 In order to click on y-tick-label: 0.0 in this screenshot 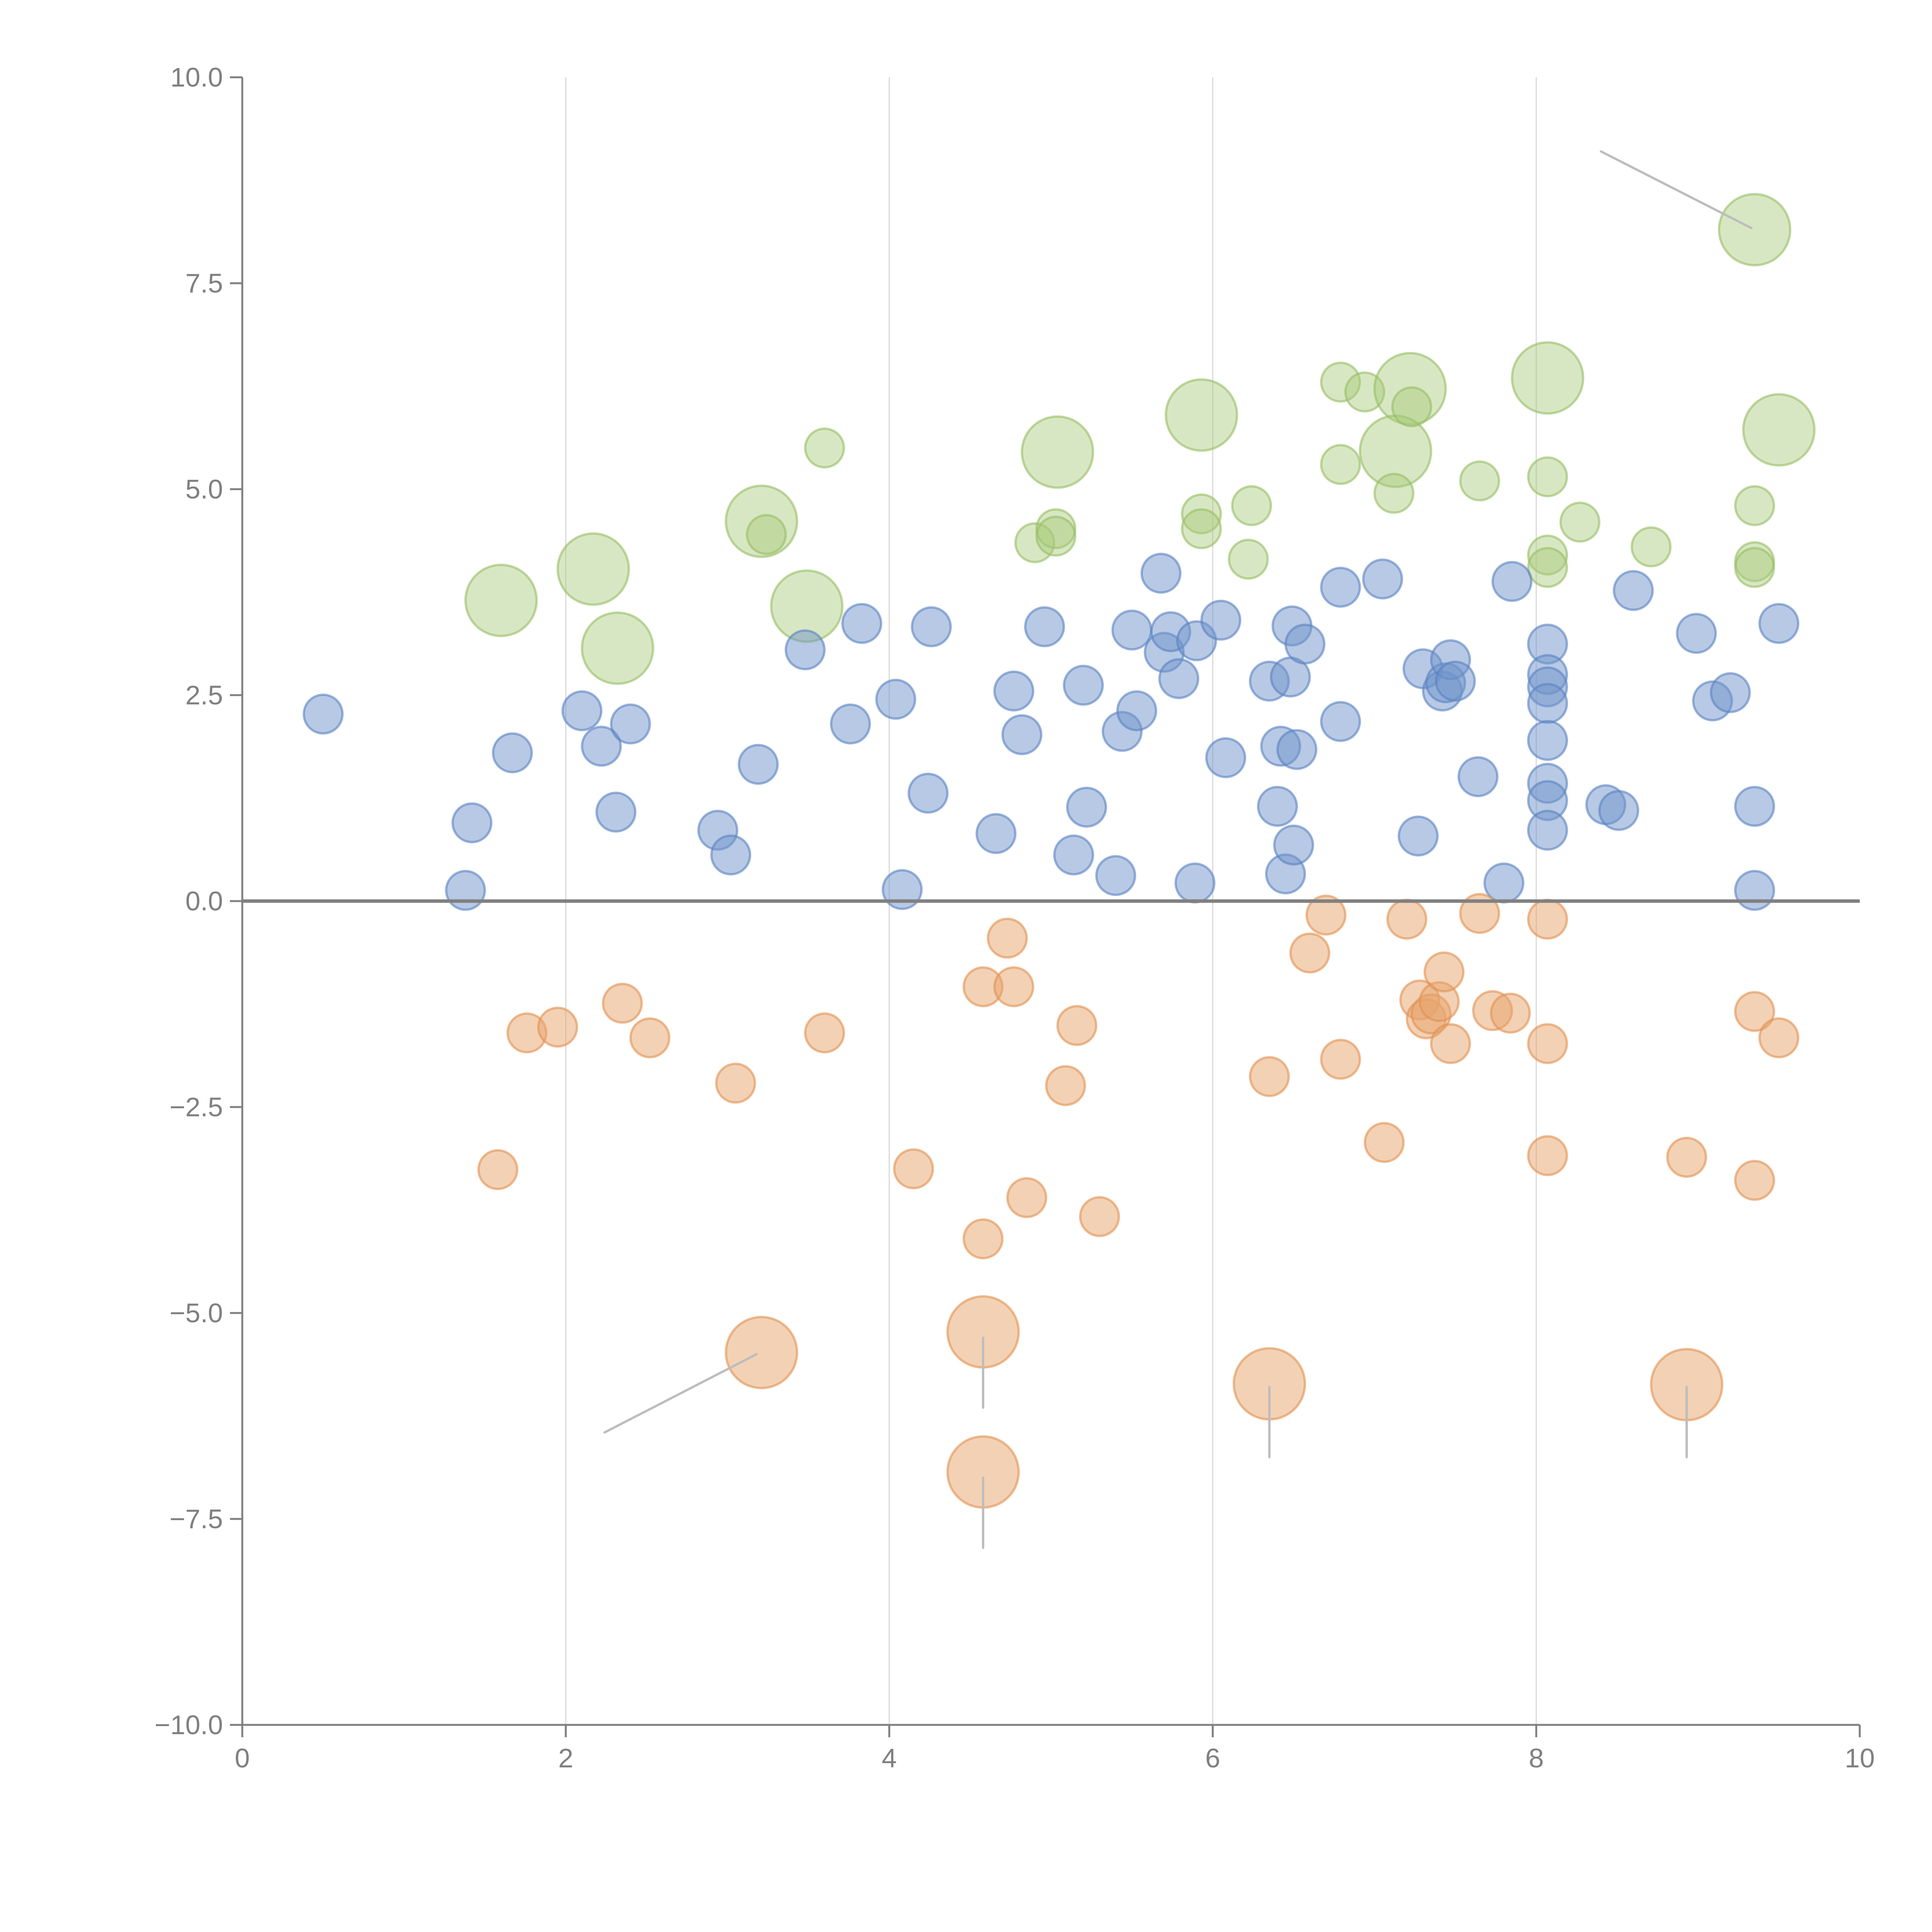, I will do `click(204, 901)`.